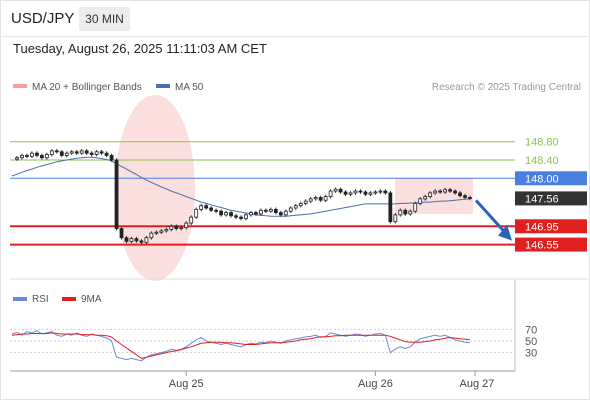 This screenshot has width=590, height=400. I want to click on rsi-layer, so click(241, 346).